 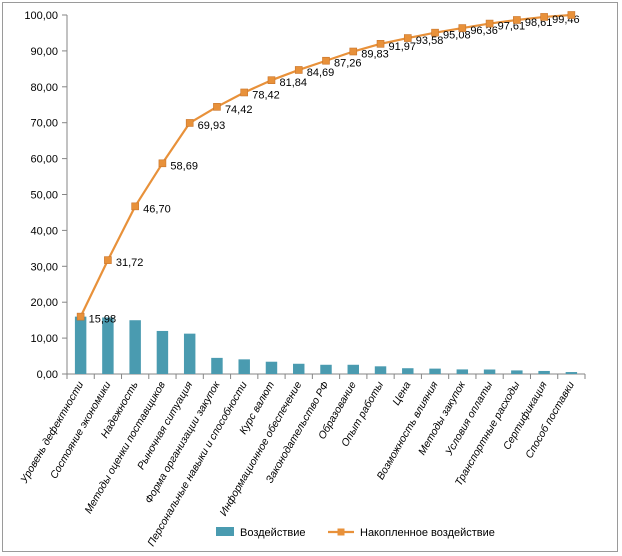 What do you see at coordinates (348, 64) in the screenshot?
I see `data-label: 87,26` at bounding box center [348, 64].